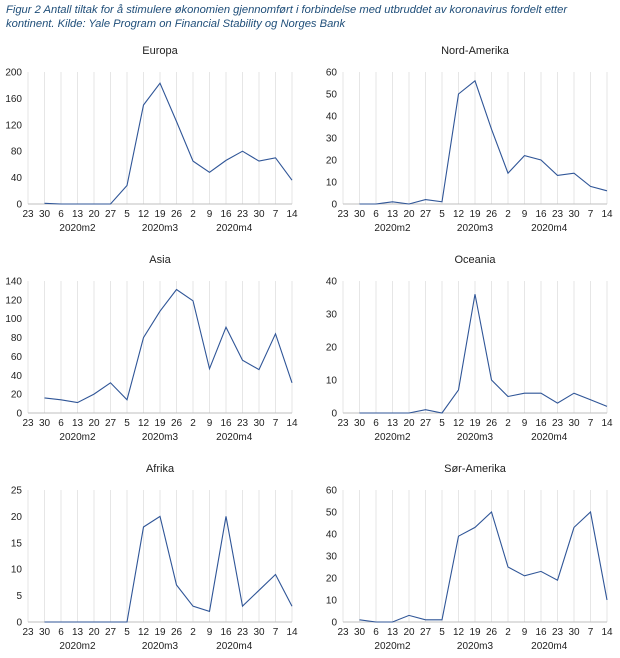  Describe the element at coordinates (13, 282) in the screenshot. I see `y-tick-label: 140` at that location.